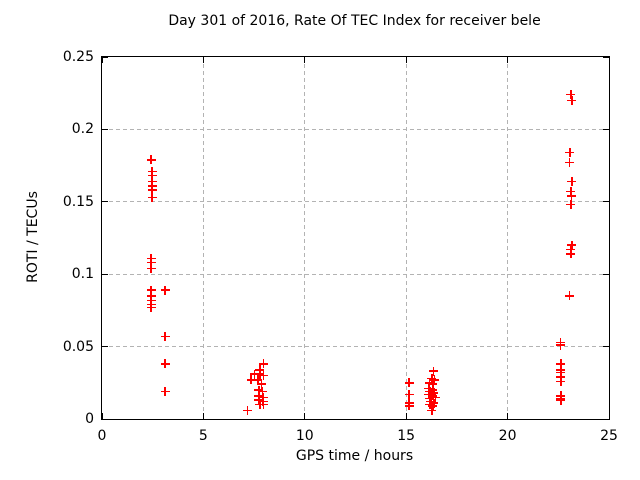 This screenshot has width=640, height=480. Describe the element at coordinates (89, 419) in the screenshot. I see `y-tick-label: 0` at that location.